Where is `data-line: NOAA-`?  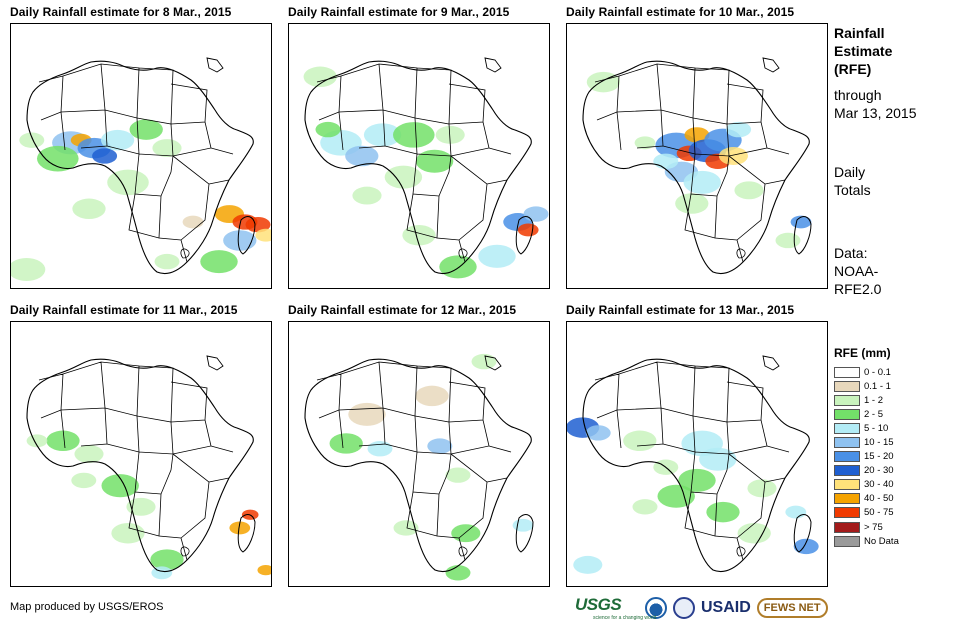
data-line: NOAA- is located at coordinates (856, 271).